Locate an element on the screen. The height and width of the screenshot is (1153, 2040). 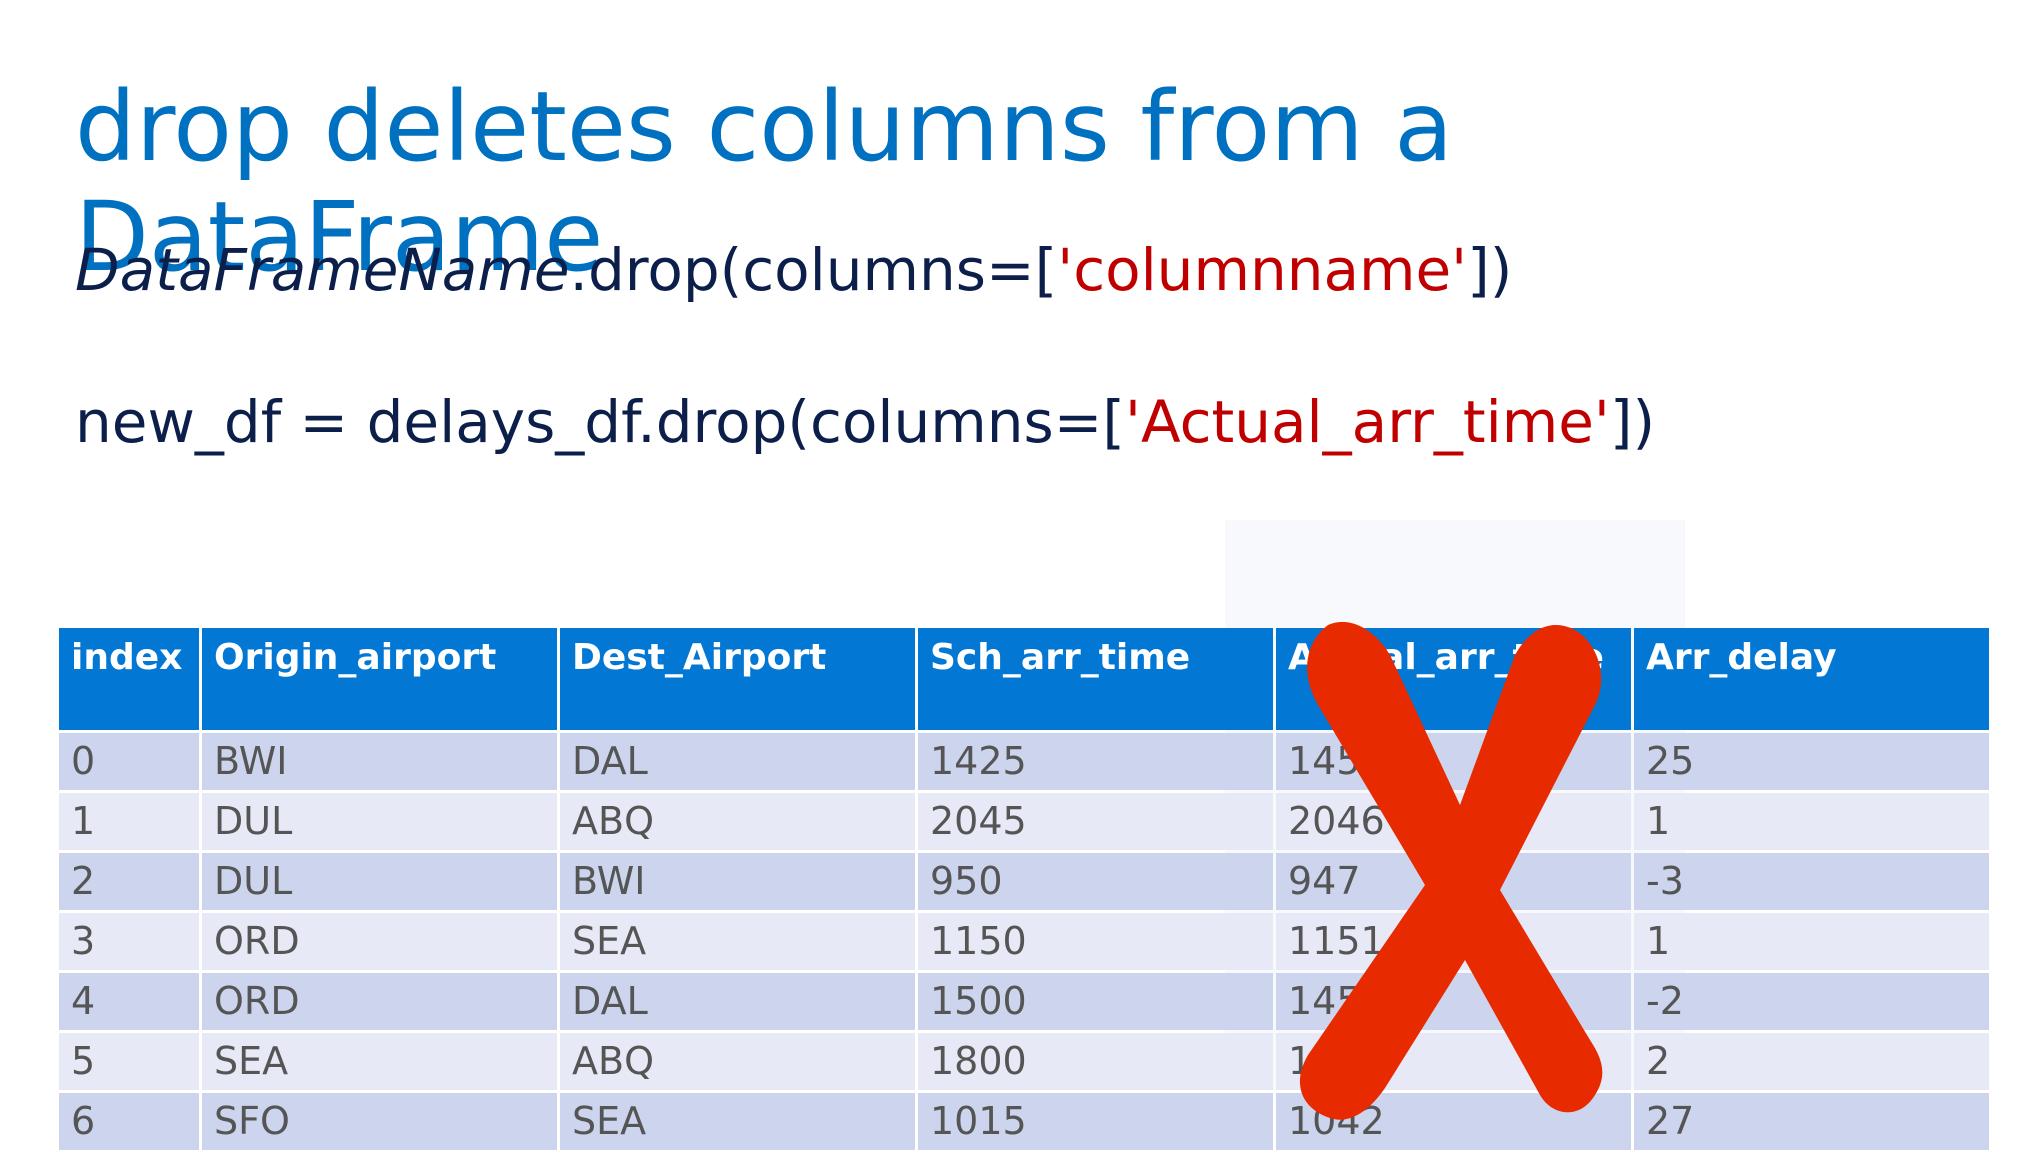
table-cell: 1425 is located at coordinates (1095, 761).